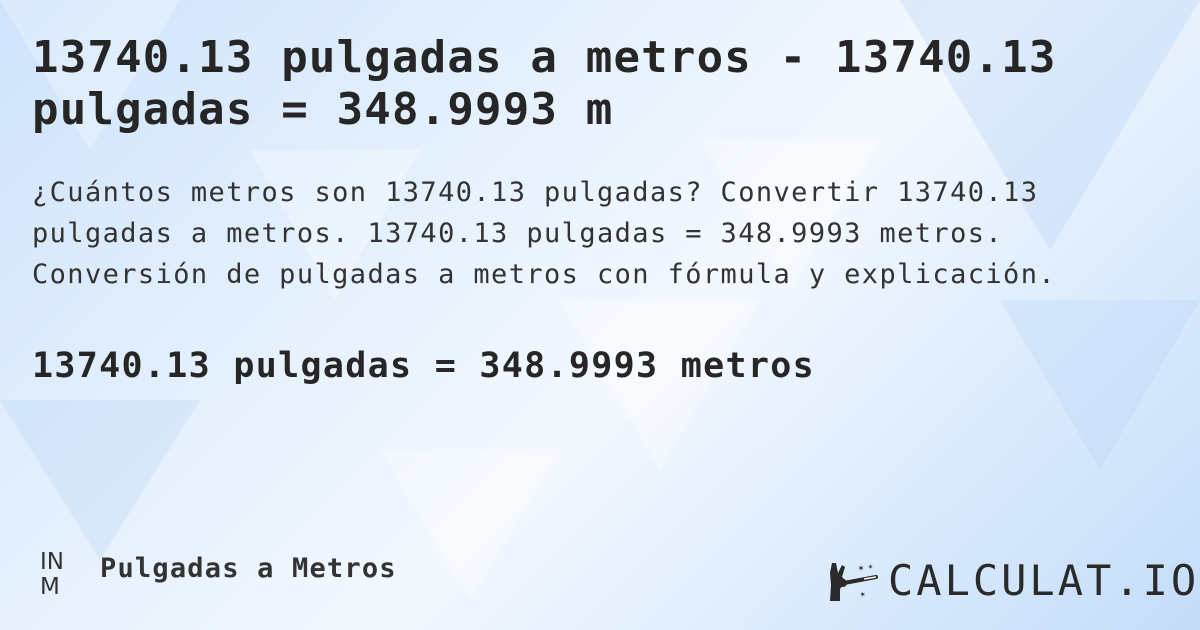 Image resolution: width=1200 pixels, height=630 pixels. I want to click on unit-icon: IN M, so click(52, 575).